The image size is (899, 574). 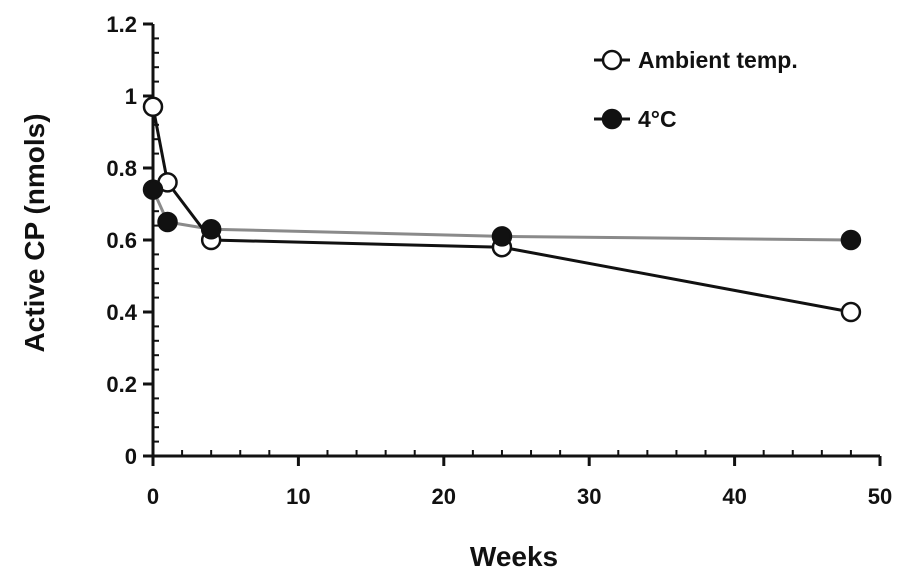 What do you see at coordinates (131, 456) in the screenshot?
I see `y-tick-label: 0` at bounding box center [131, 456].